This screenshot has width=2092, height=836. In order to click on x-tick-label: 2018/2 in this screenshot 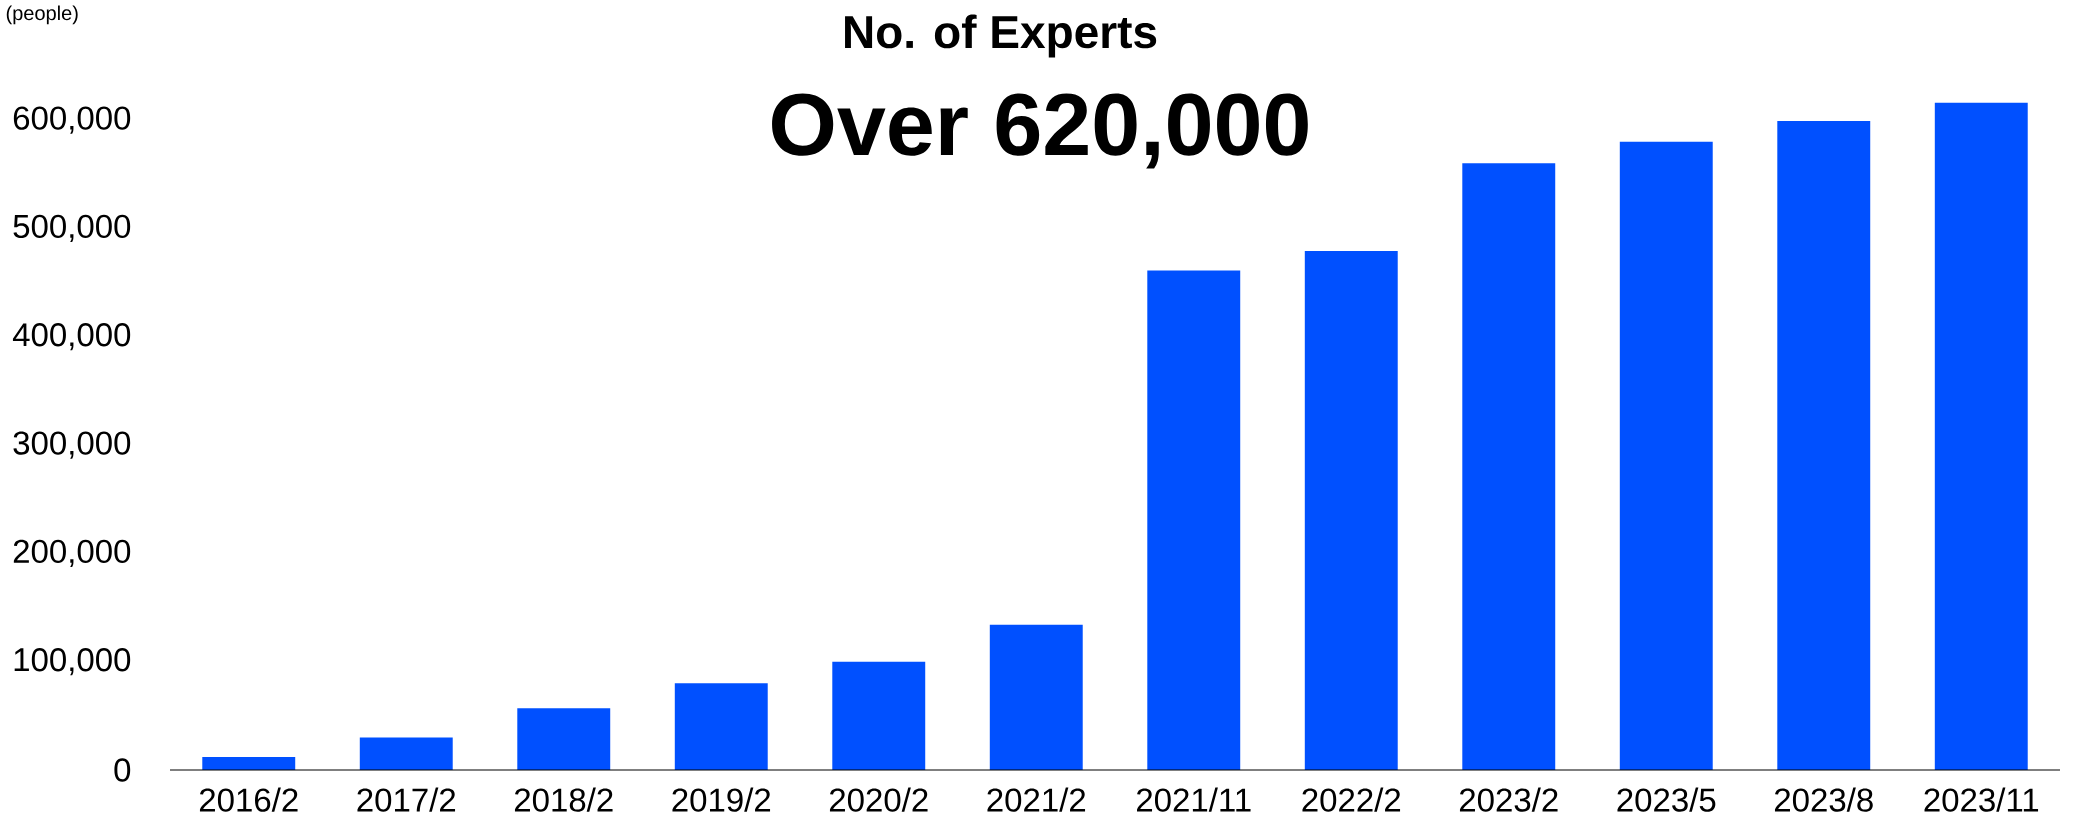, I will do `click(563, 799)`.